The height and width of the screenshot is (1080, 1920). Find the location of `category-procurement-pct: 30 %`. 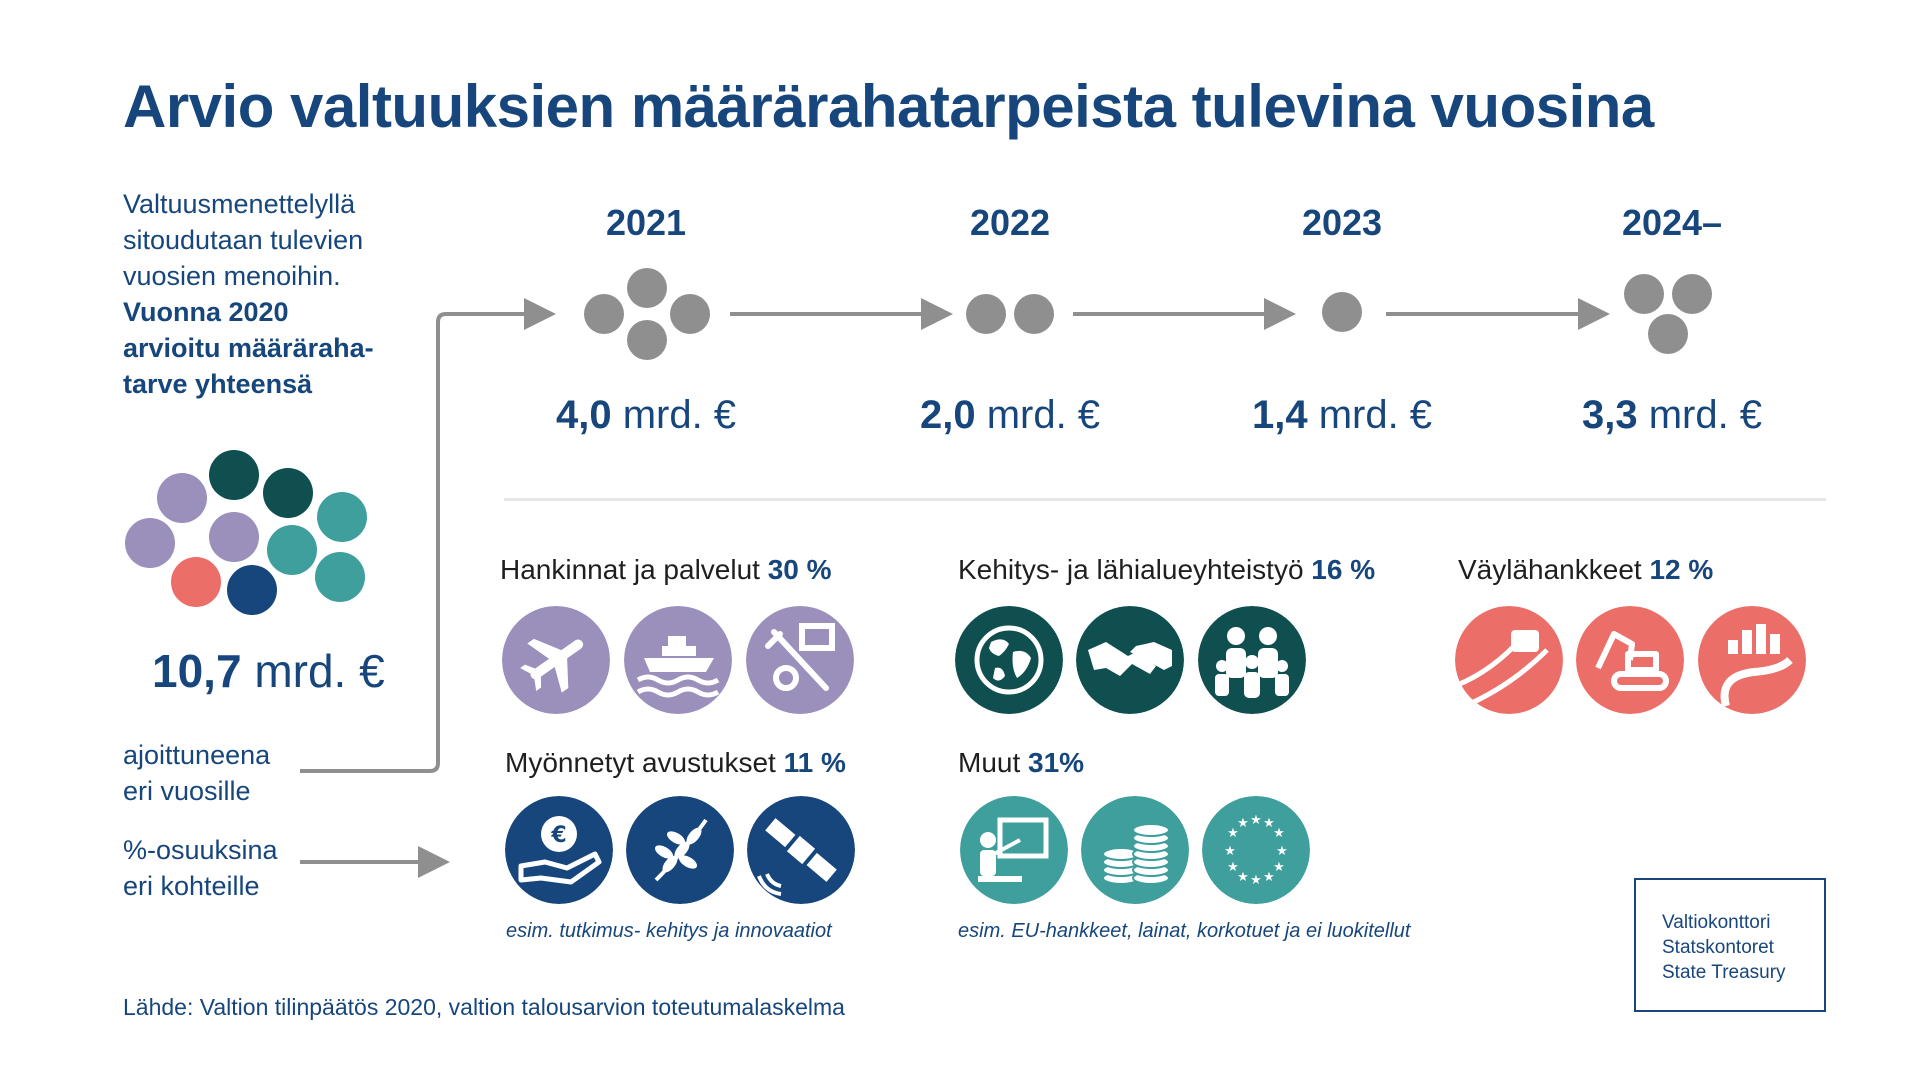

category-procurement-pct: 30 % is located at coordinates (799, 569).